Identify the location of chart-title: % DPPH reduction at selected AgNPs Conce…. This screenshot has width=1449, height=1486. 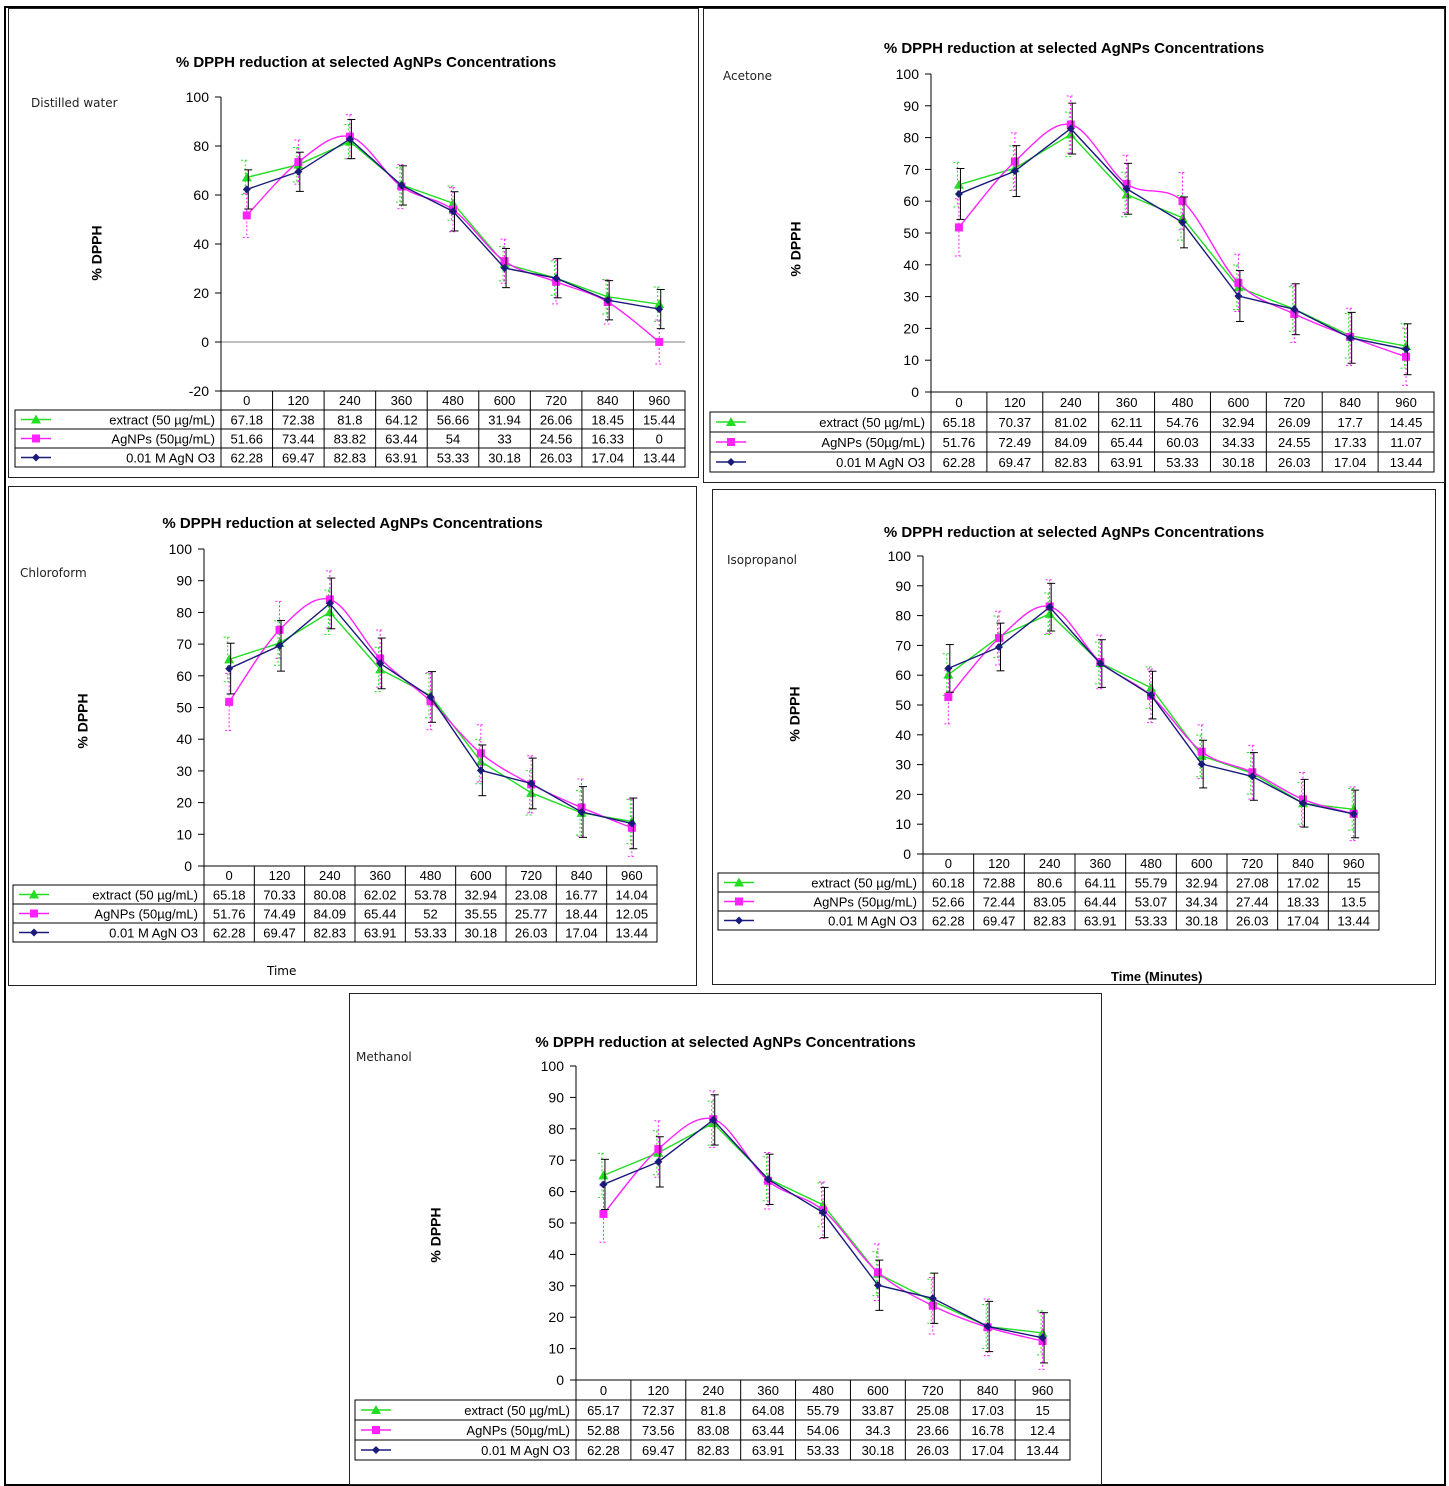
(1074, 532).